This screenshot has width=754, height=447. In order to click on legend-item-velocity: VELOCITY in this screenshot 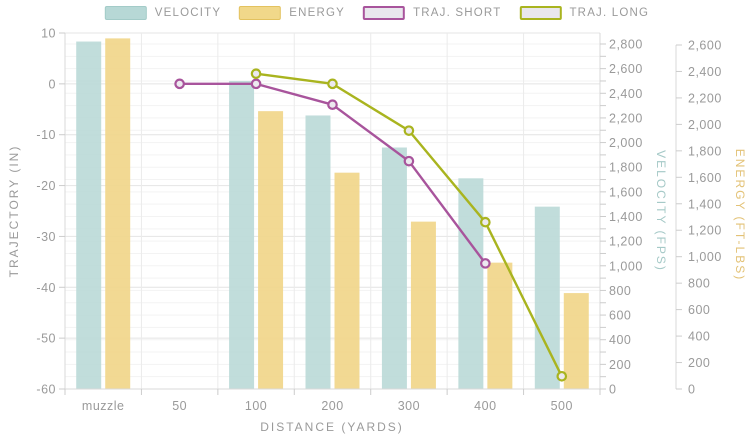, I will do `click(163, 13)`.